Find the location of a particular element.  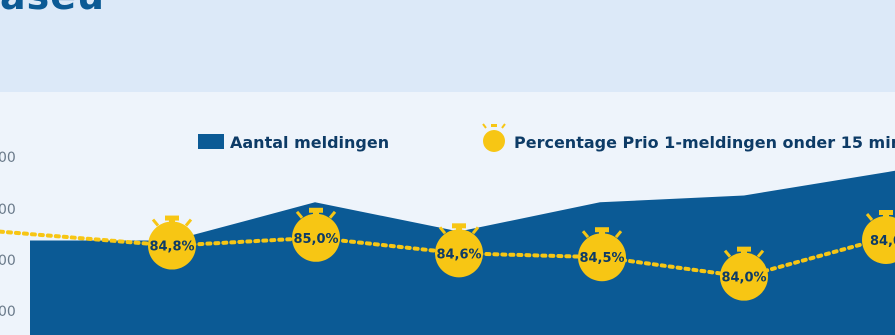

data-label: 84,8% is located at coordinates (171, 247).